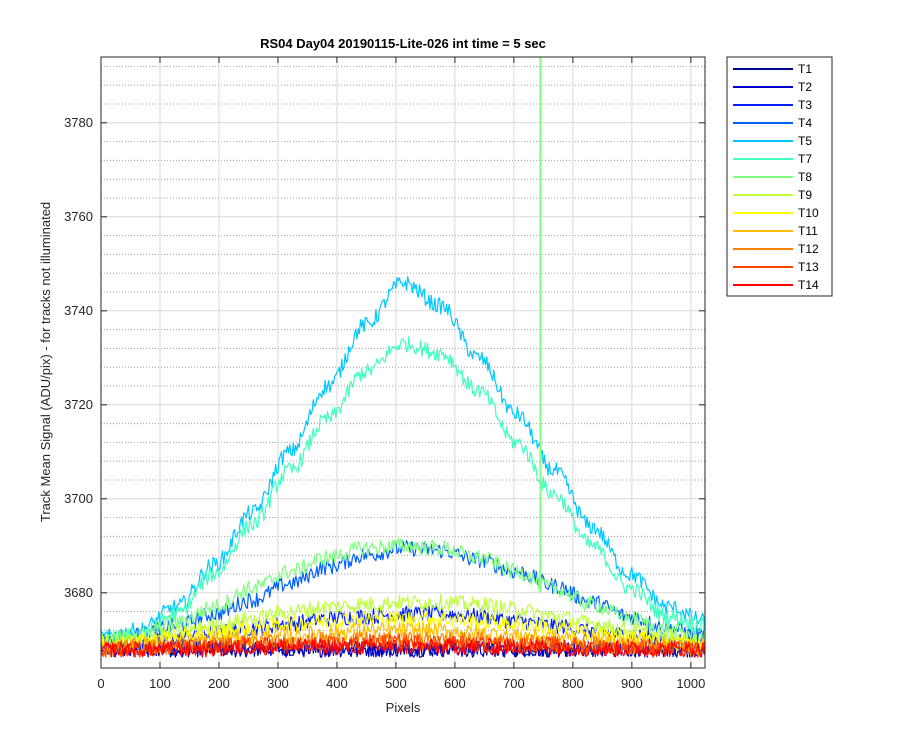 The image size is (900, 750). I want to click on legend-label-t9: T9, so click(805, 195).